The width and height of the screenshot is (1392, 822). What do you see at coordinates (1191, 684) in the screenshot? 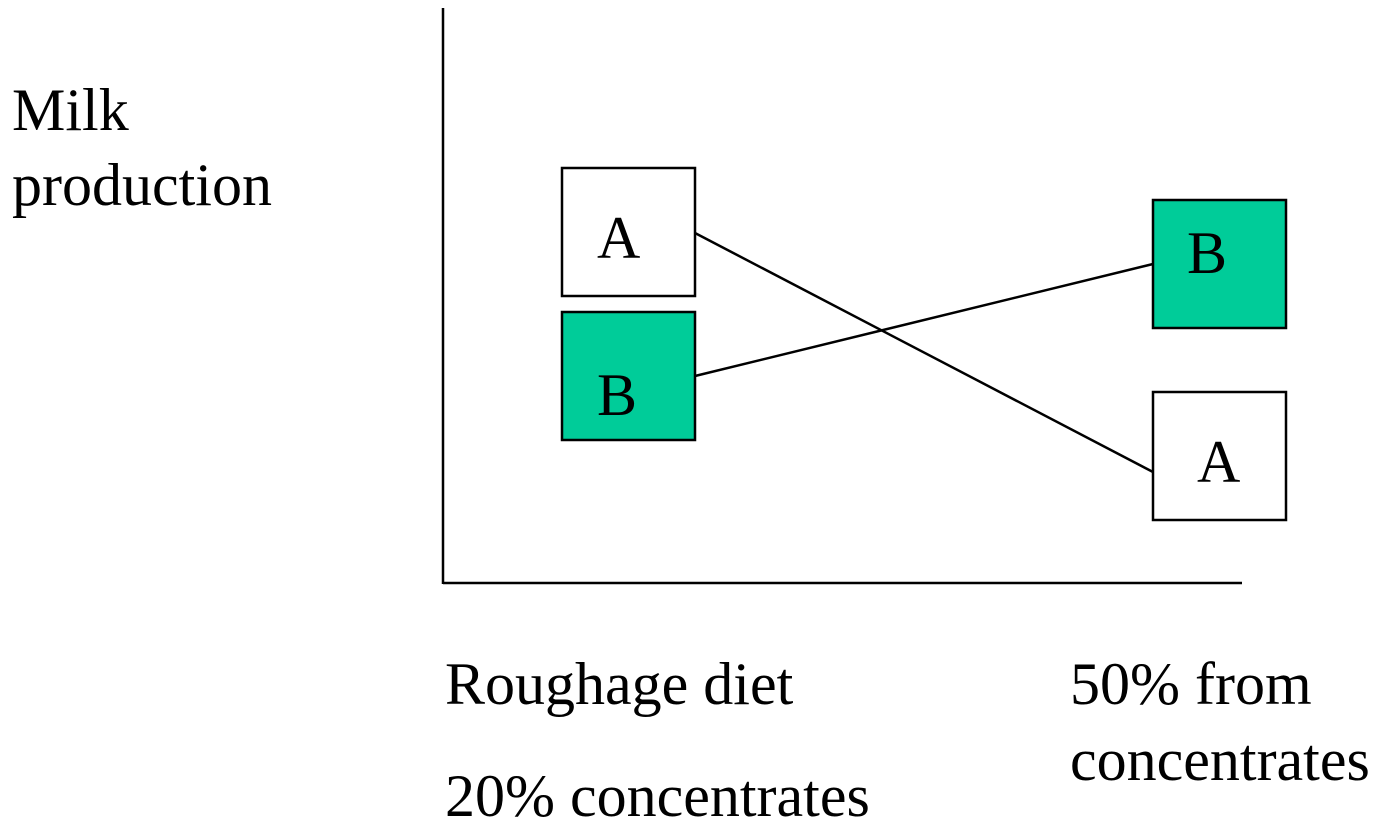
I see `x-label-line: 50% from` at bounding box center [1191, 684].